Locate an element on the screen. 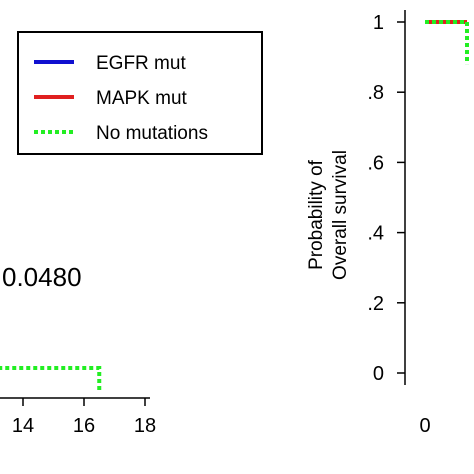 This screenshot has width=474, height=474. right-y-tick-label: .2 is located at coordinates (375, 304).